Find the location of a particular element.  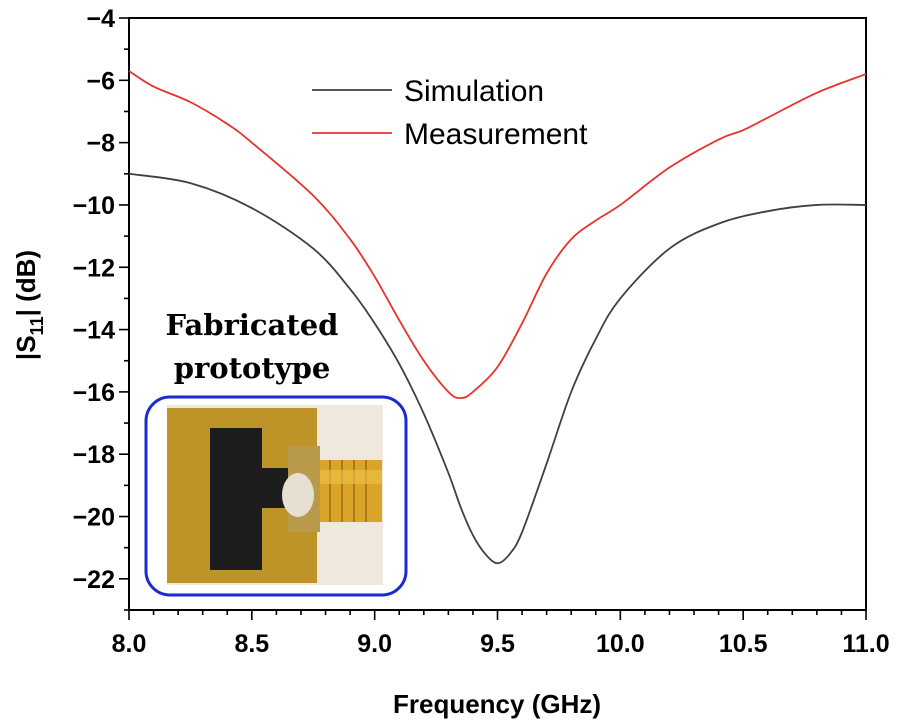

y-axis-title: |S11| (dB) is located at coordinates (29, 305).